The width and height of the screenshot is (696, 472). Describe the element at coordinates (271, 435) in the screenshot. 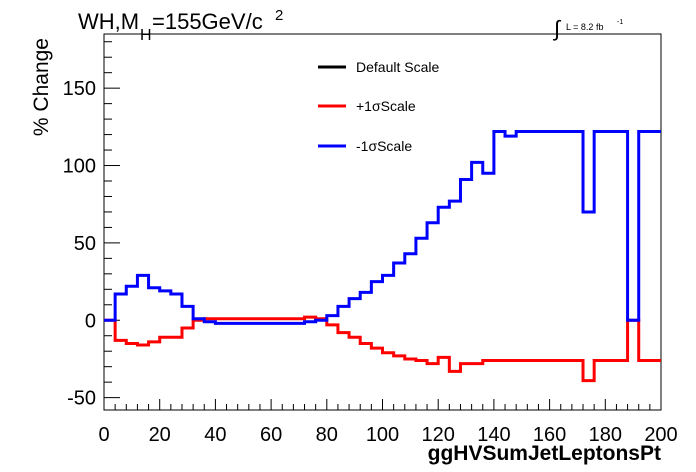

I see `x-tick-label: 60` at that location.